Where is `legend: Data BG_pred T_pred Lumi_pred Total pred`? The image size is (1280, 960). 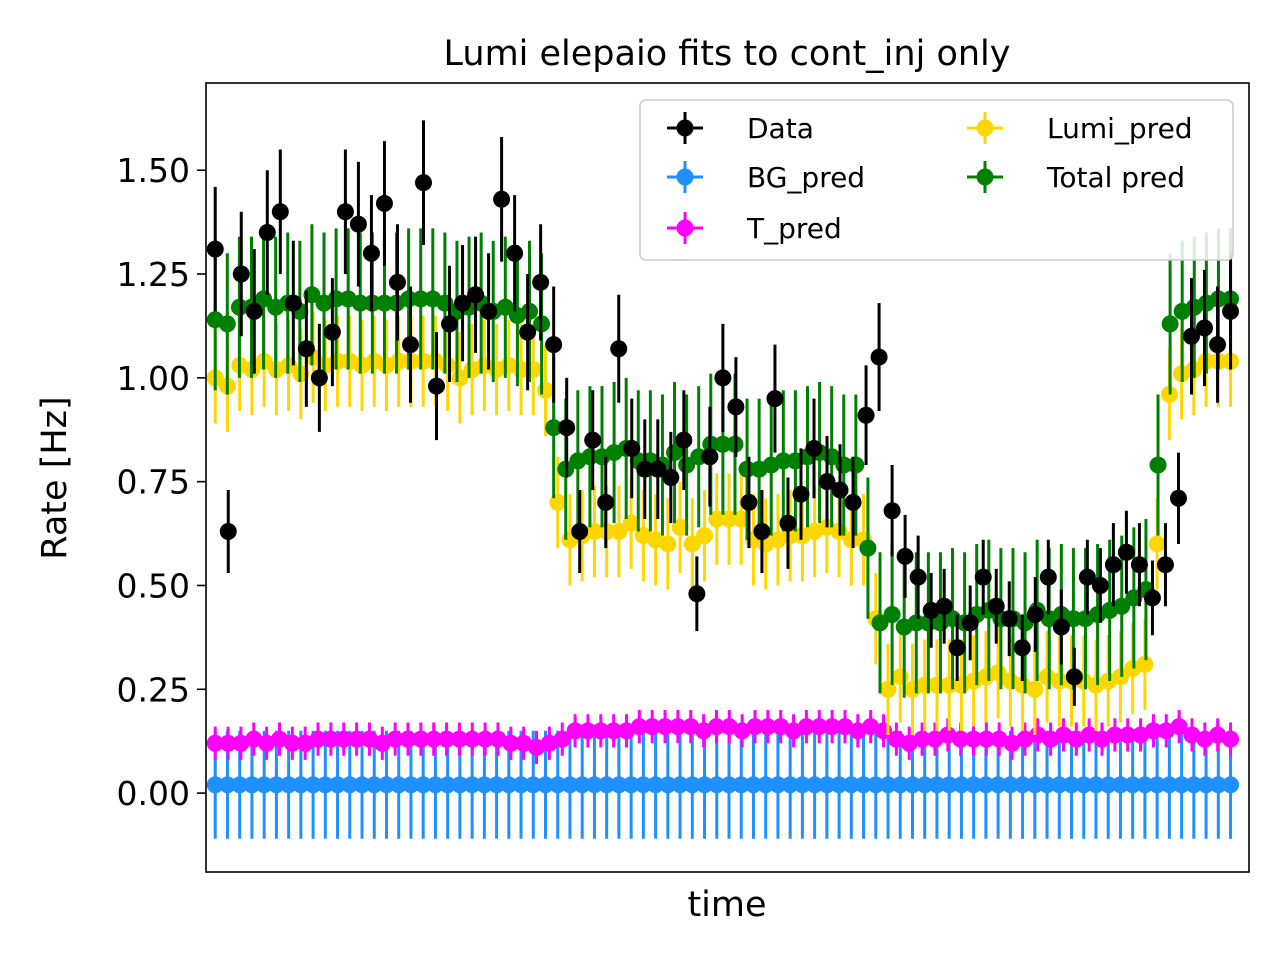 legend: Data BG_pred T_pred Lumi_pred Total pred is located at coordinates (936, 180).